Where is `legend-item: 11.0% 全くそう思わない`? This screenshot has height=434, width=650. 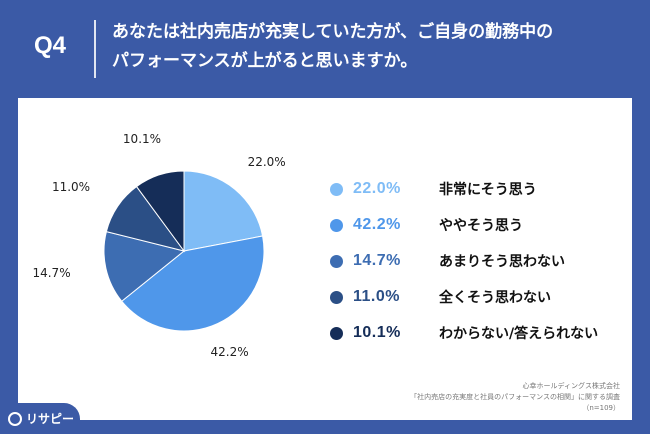
legend-item: 11.0% 全くそう思わない is located at coordinates (464, 297).